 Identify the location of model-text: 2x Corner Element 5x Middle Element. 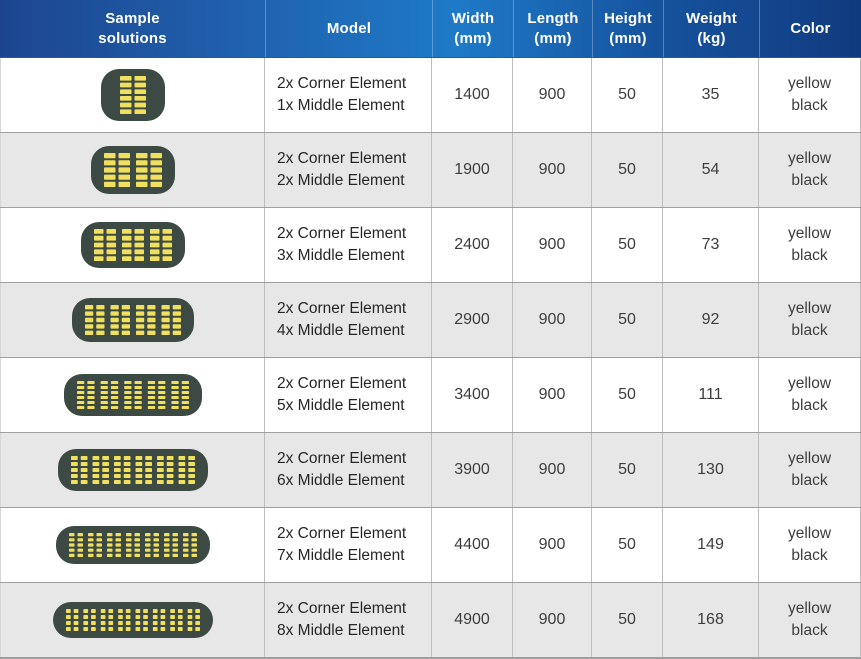
(341, 395).